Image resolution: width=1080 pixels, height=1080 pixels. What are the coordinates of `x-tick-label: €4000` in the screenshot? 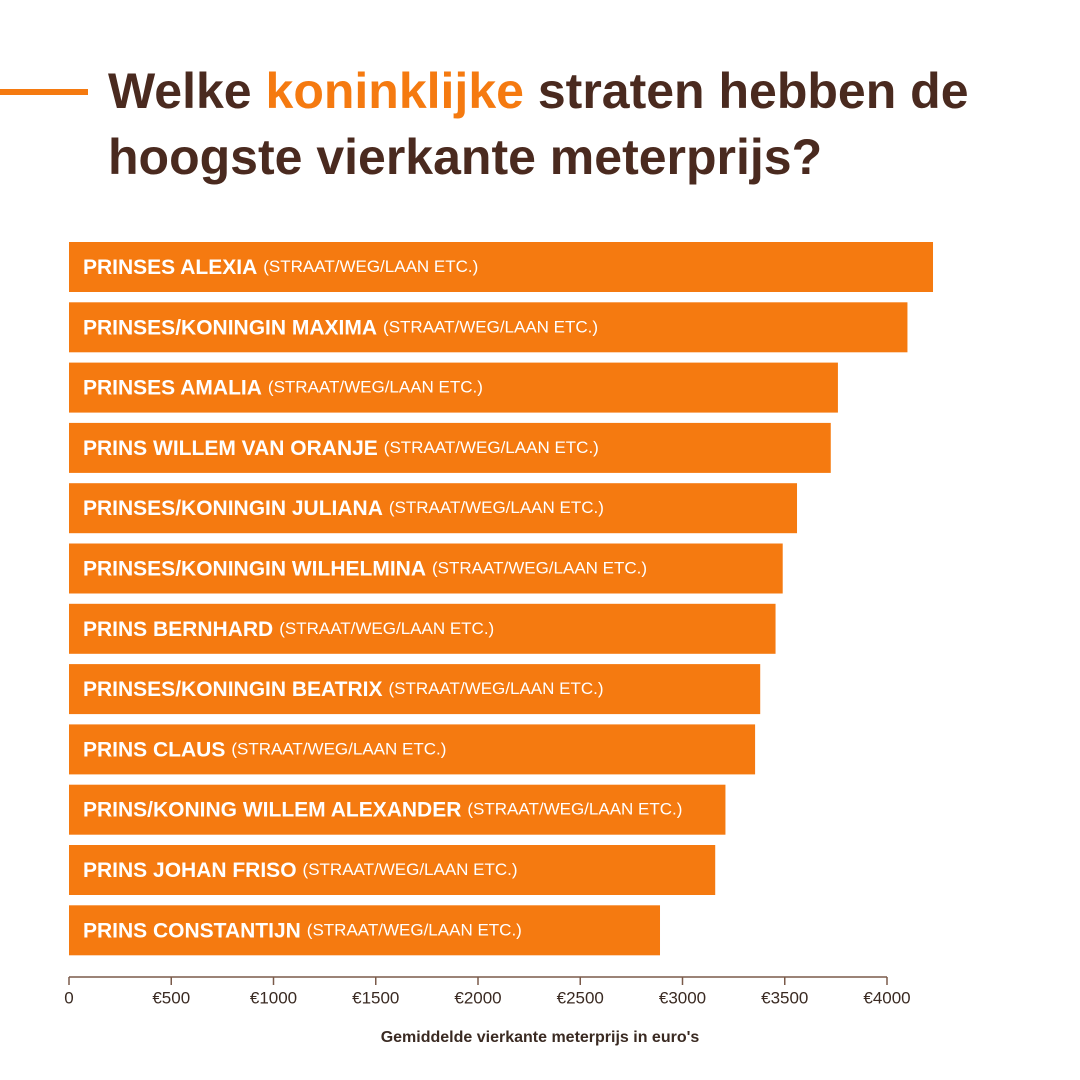 It's located at (886, 997).